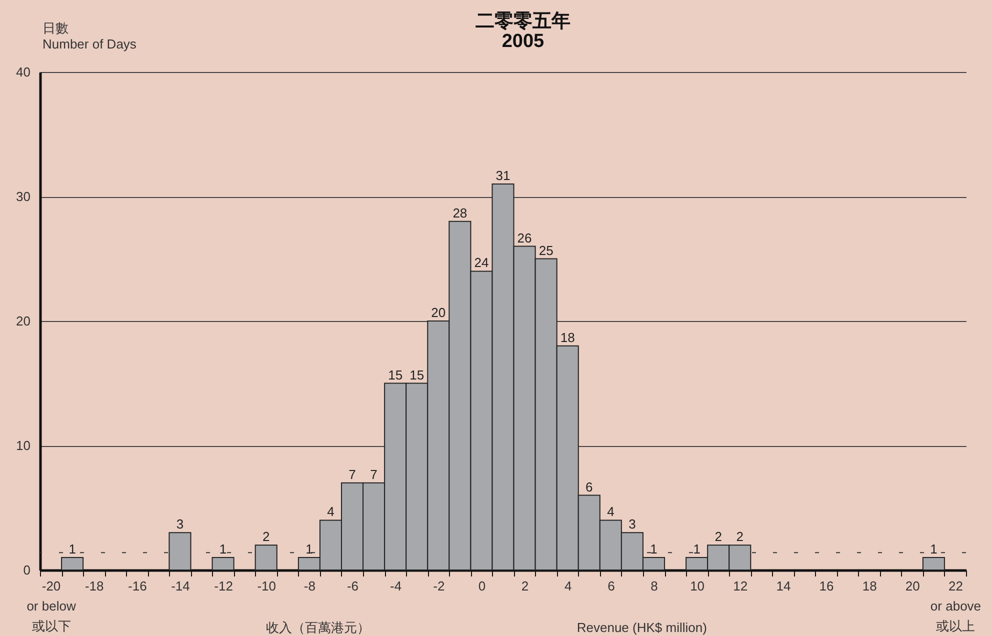  I want to click on y-tick-label: 20, so click(23, 321).